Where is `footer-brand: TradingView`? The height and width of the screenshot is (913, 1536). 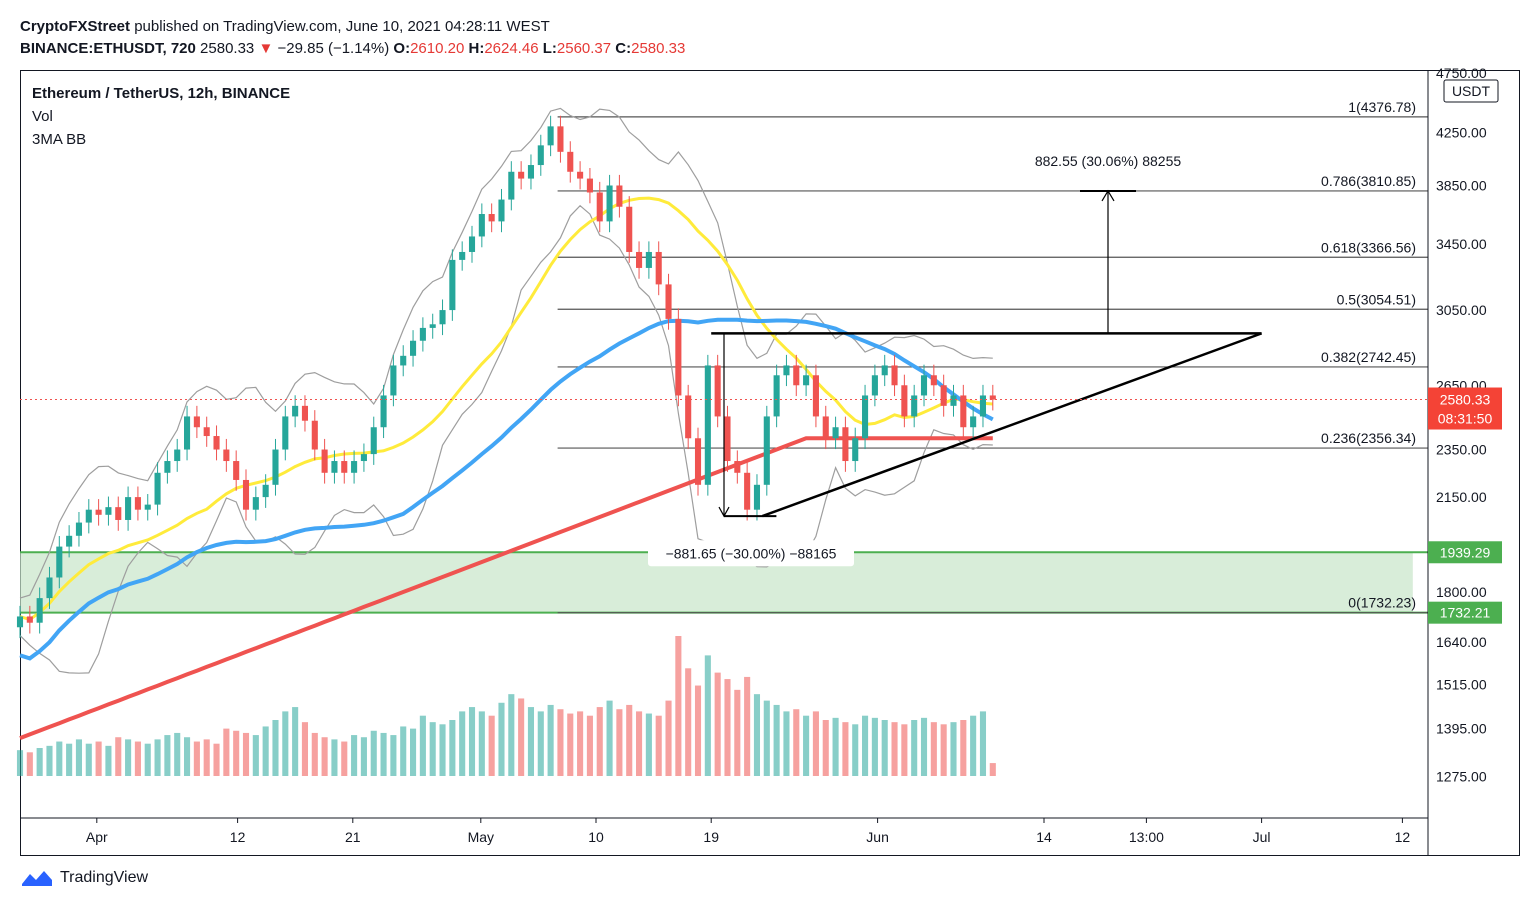 footer-brand: TradingView is located at coordinates (84, 878).